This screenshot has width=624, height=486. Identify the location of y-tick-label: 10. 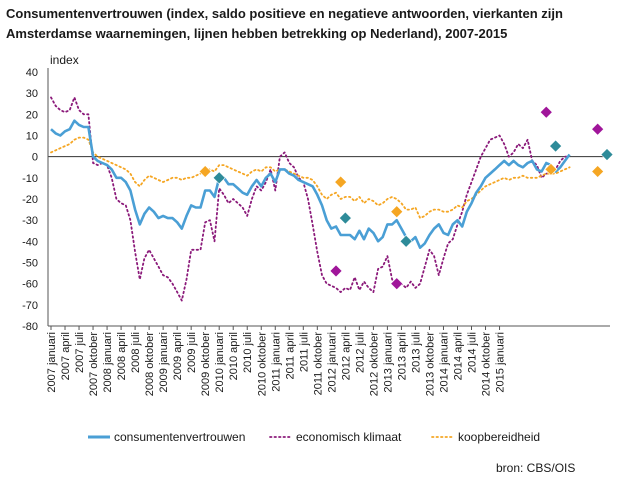
(32, 137).